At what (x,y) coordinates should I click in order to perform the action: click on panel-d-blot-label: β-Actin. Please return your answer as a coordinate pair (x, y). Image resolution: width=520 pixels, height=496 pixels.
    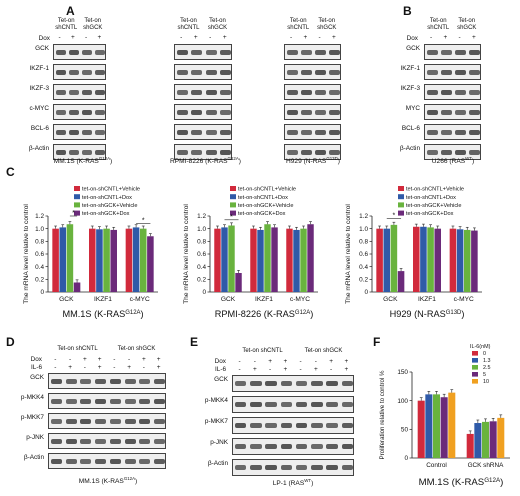
    Looking at the image, I should click on (33, 457).